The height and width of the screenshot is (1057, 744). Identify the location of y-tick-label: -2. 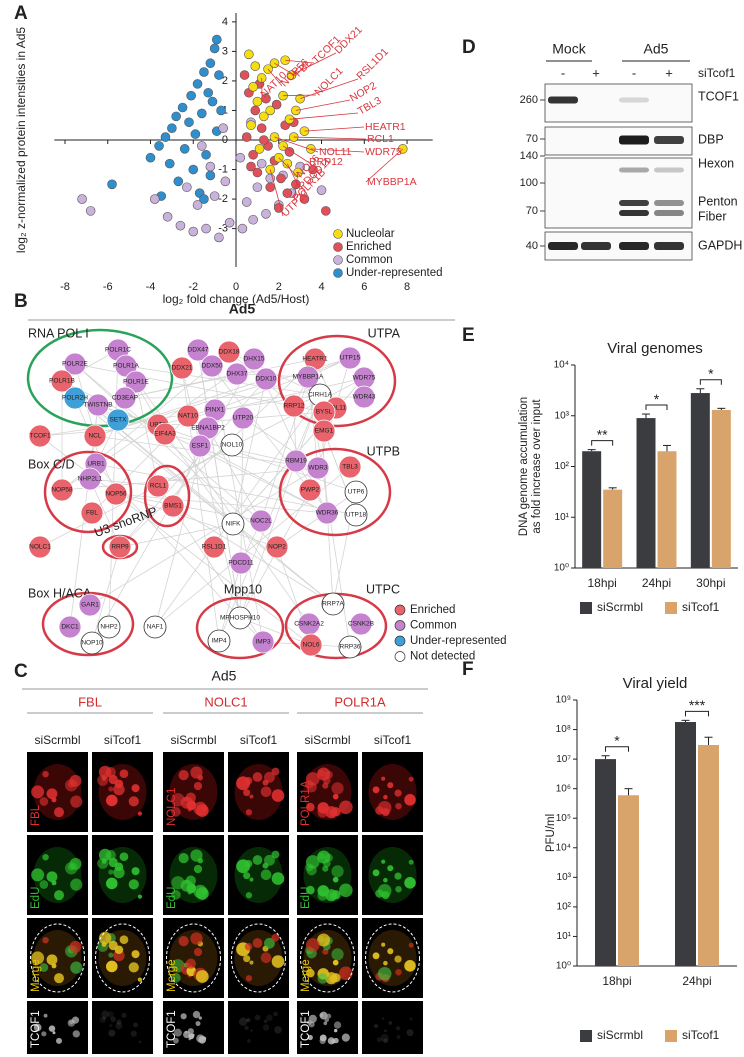
(223, 199).